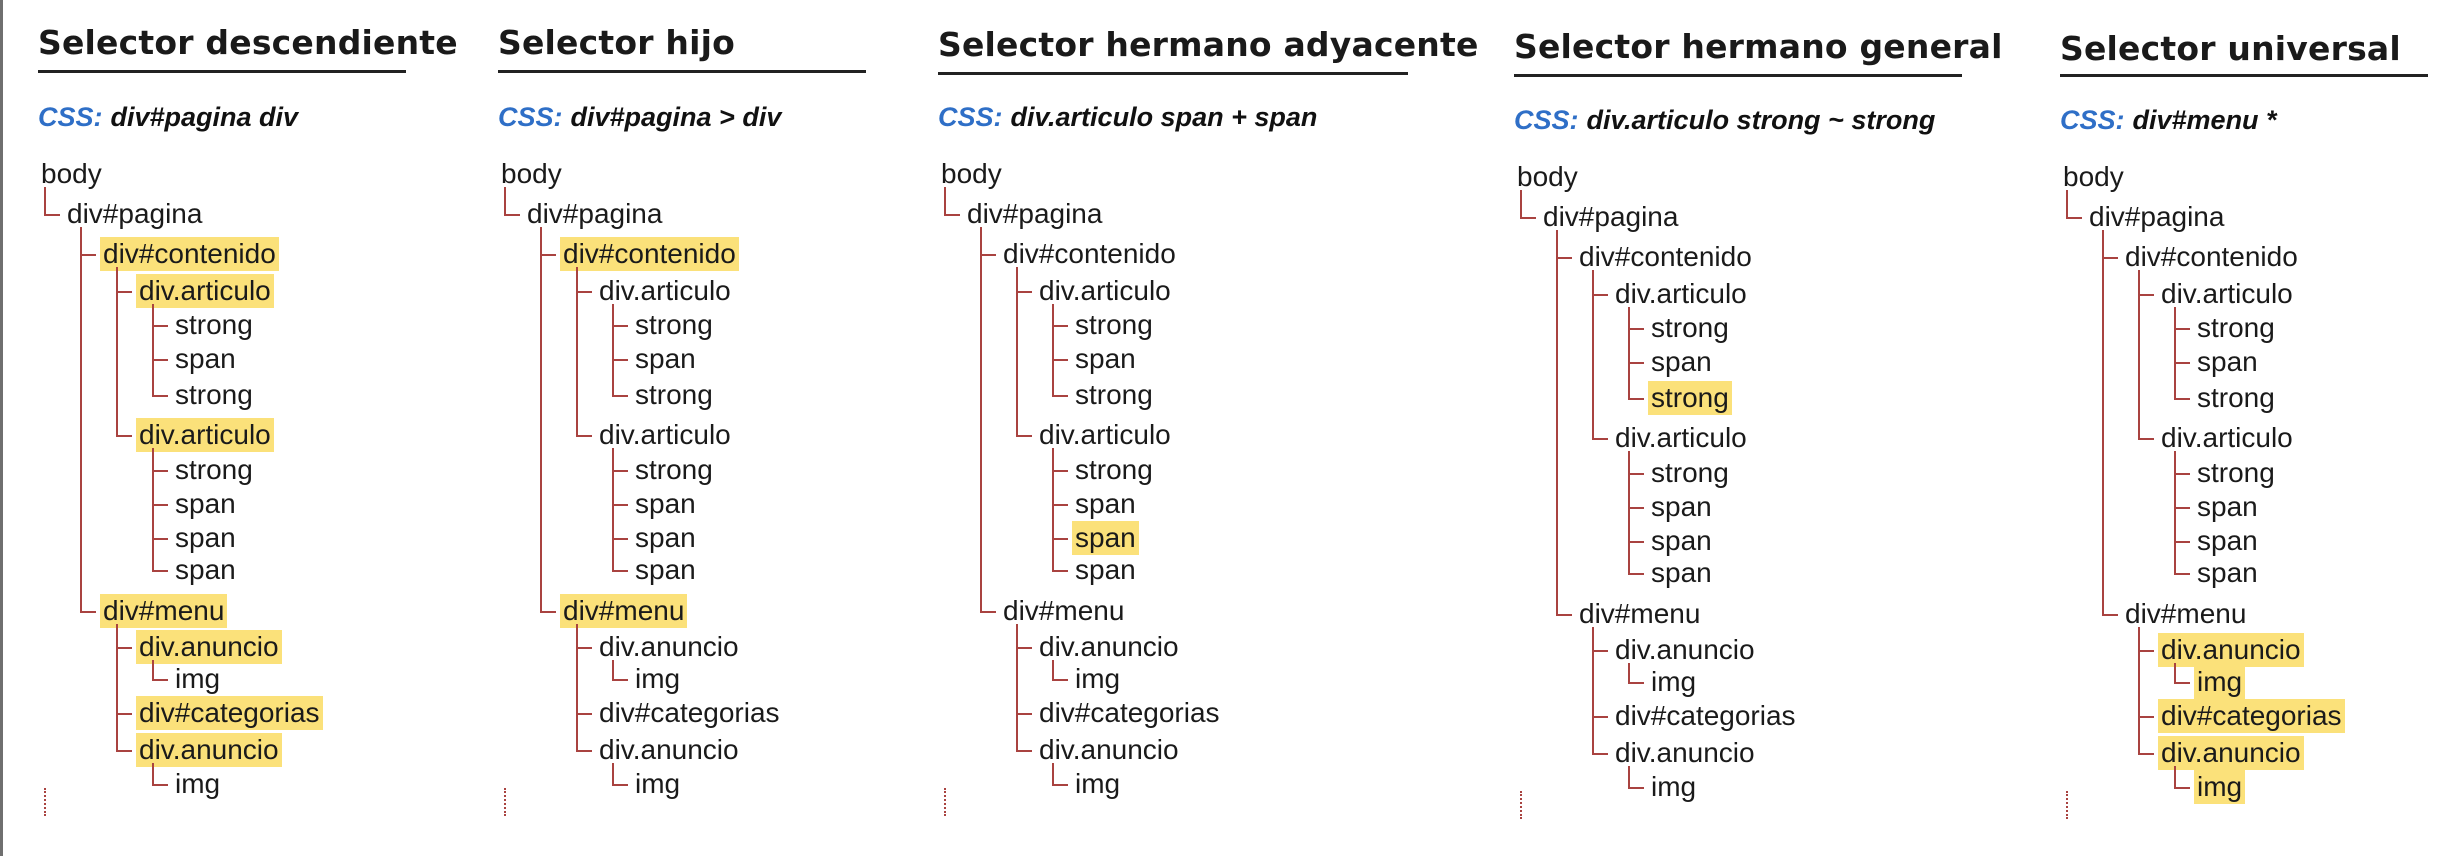  Describe the element at coordinates (1640, 613) in the screenshot. I see `tree-node-div-menu: div#menu` at that location.